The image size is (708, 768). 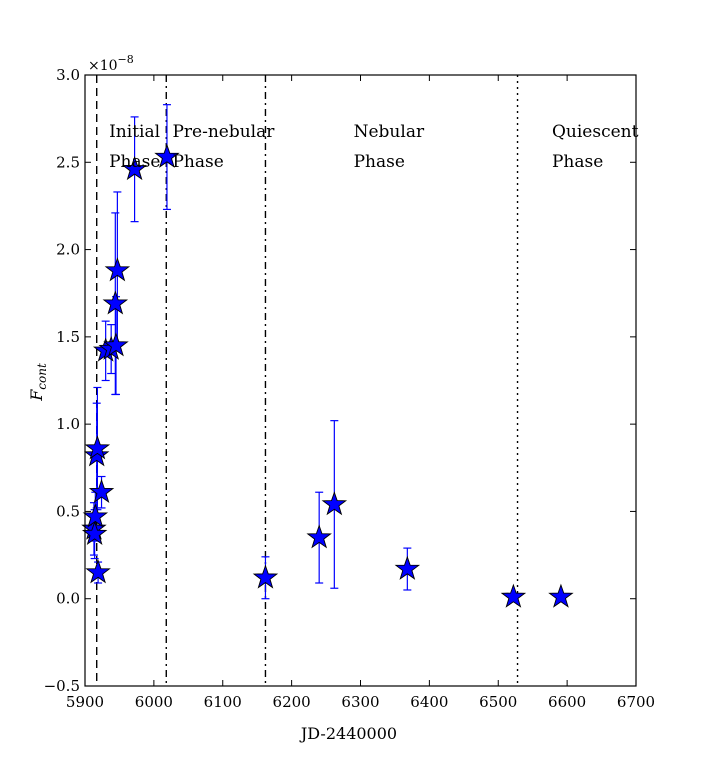 What do you see at coordinates (154, 702) in the screenshot?
I see `x-tick-label: 6000` at bounding box center [154, 702].